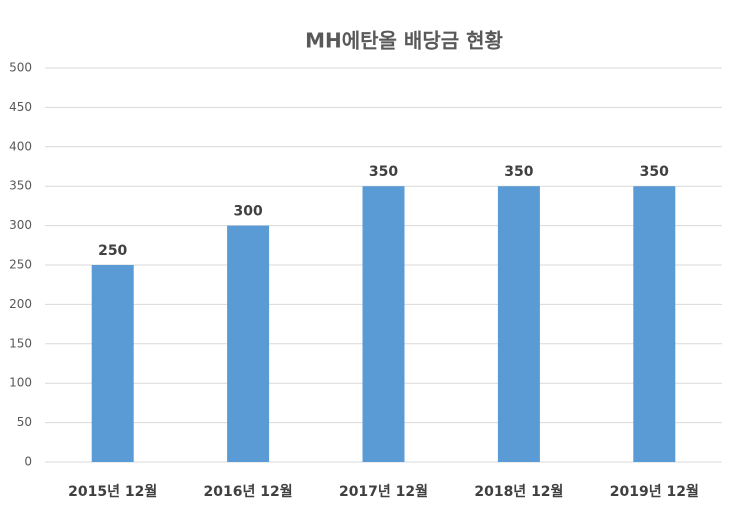 The image size is (740, 516). I want to click on value-label: 300, so click(247, 212).